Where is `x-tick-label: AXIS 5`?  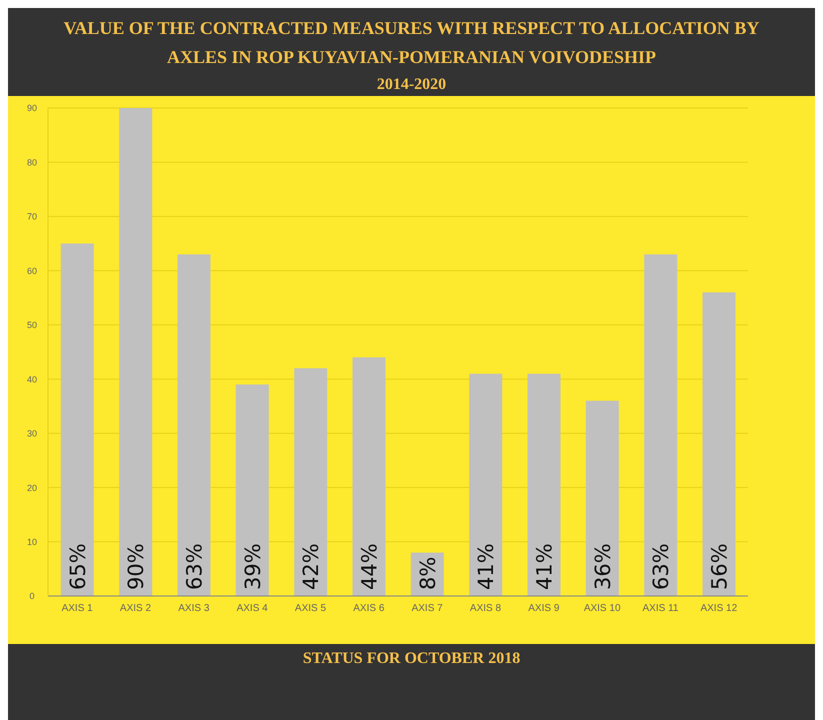 x-tick-label: AXIS 5 is located at coordinates (310, 608).